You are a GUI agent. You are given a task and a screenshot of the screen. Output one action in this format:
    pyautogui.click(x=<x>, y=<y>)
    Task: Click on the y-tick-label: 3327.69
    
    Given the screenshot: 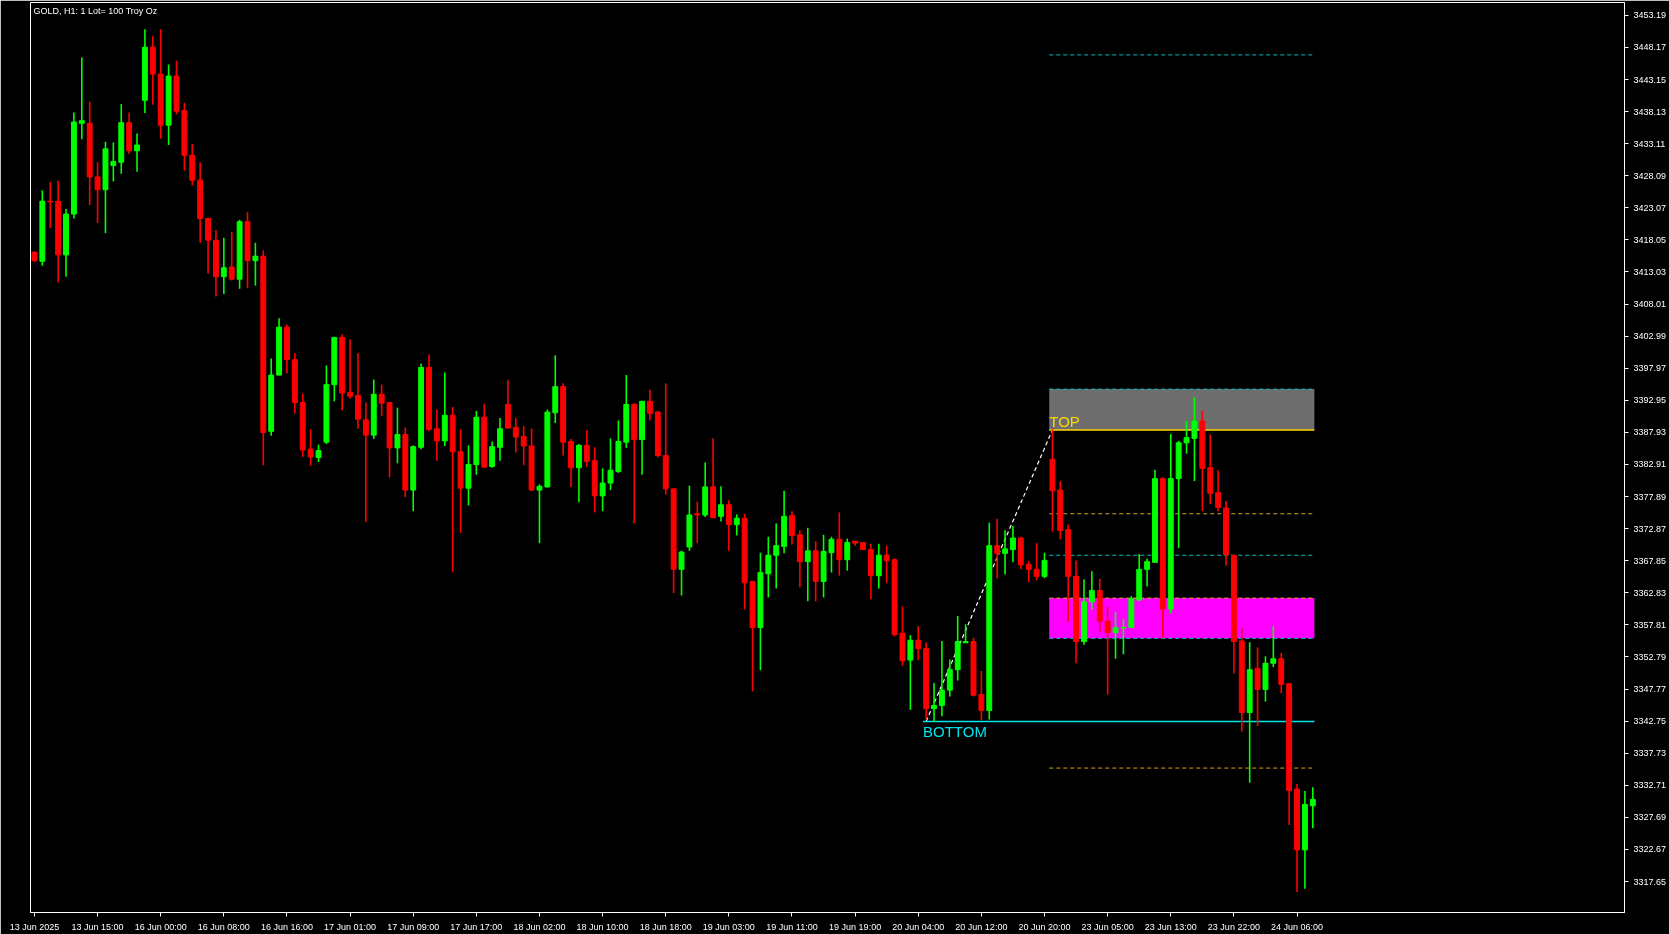 What is the action you would take?
    pyautogui.click(x=1650, y=817)
    